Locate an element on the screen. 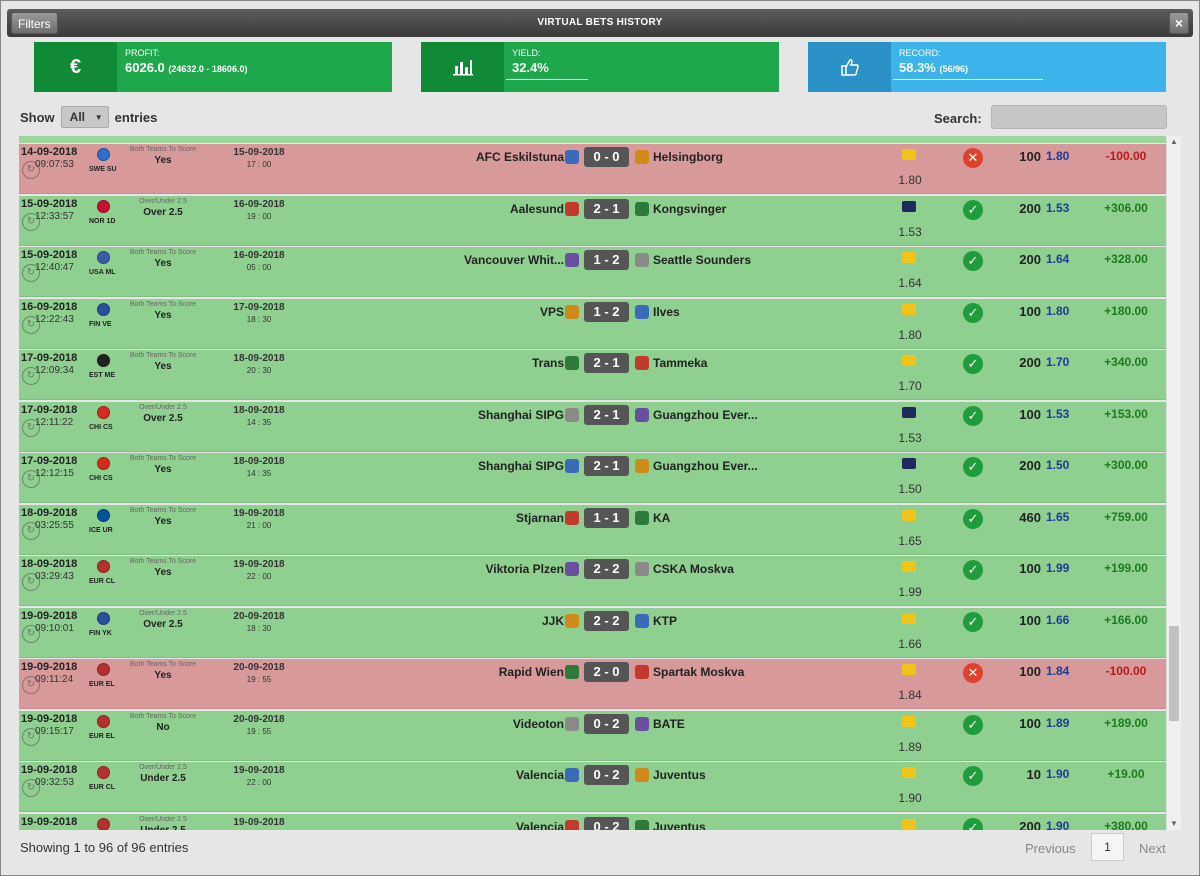  match-time: 20 : 30 is located at coordinates (259, 370).